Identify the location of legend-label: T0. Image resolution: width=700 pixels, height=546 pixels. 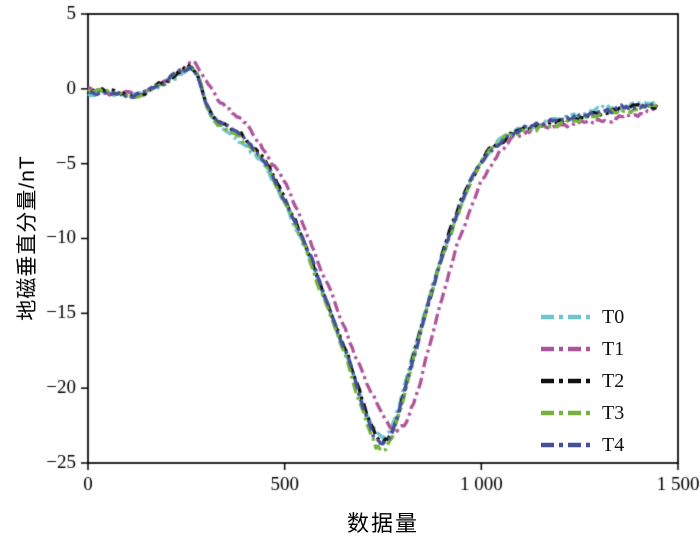
(613, 316).